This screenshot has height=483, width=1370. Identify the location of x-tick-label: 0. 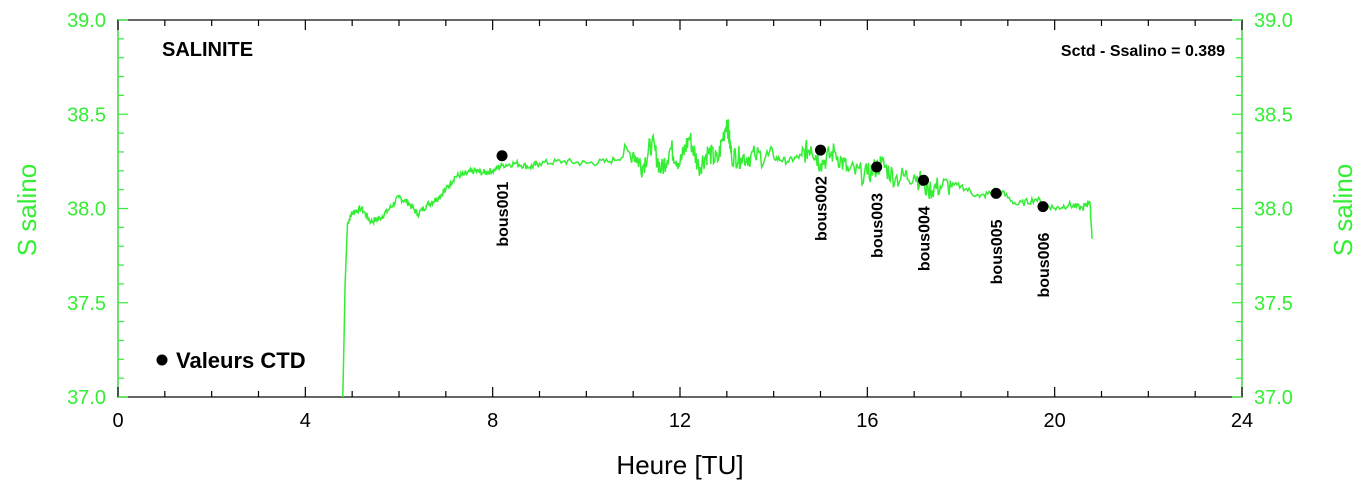
(117, 421).